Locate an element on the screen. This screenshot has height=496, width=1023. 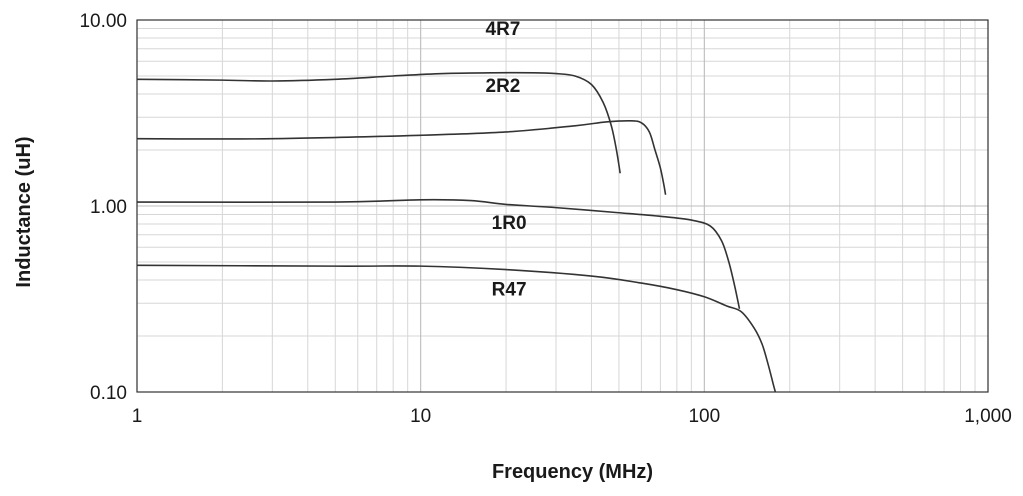
x-tick-label: 1,000 is located at coordinates (988, 416).